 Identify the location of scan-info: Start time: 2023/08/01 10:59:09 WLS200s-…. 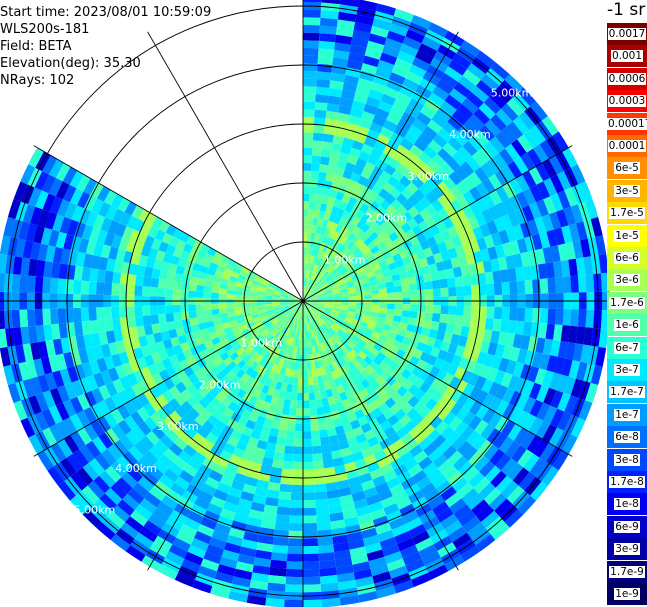
(105, 46).